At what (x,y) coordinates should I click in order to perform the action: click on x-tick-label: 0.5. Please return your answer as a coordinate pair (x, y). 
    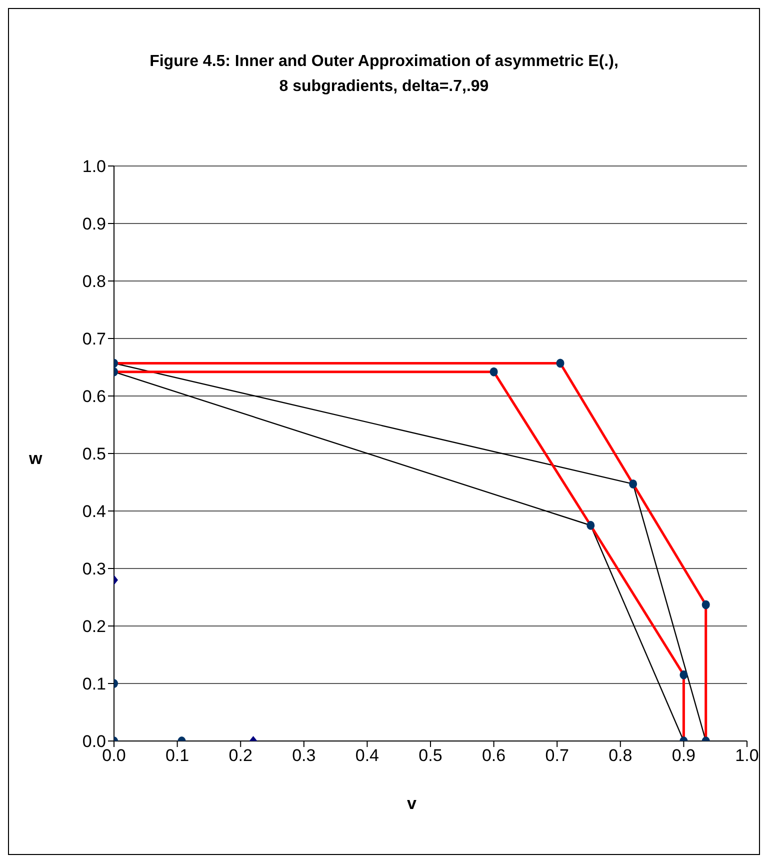
    Looking at the image, I should click on (430, 756).